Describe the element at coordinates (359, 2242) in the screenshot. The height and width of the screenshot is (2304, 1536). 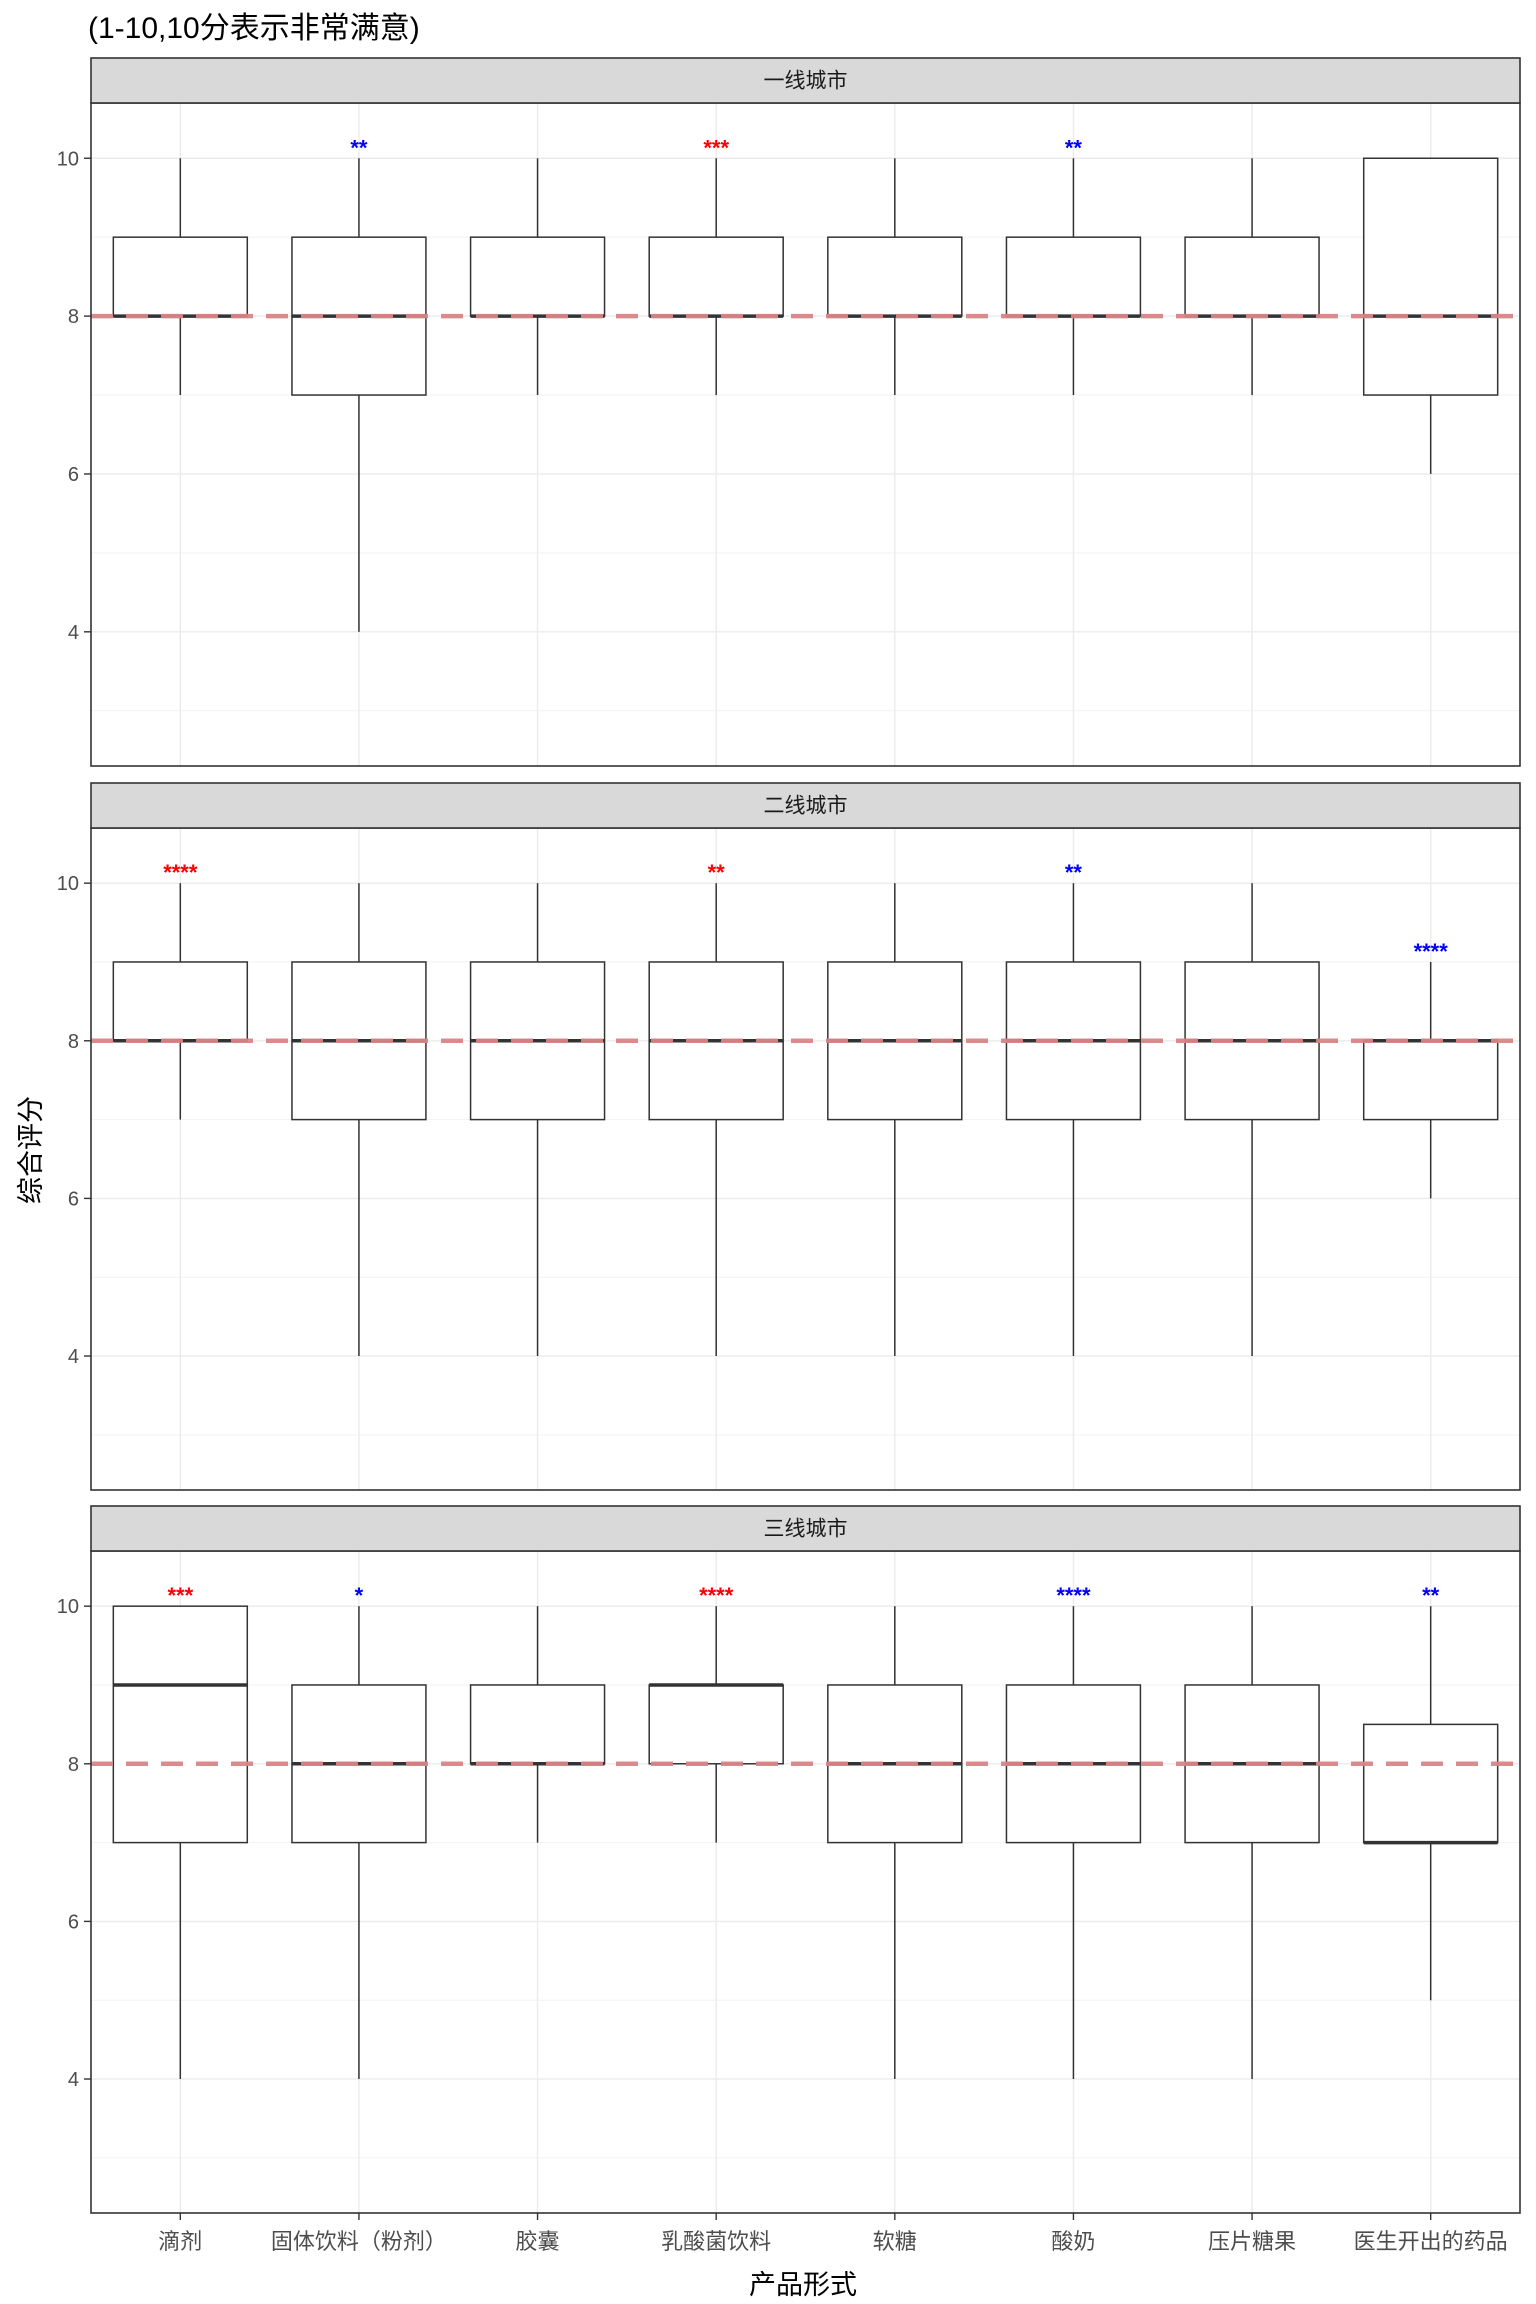
I see `x-tick-label: 固体饮料（粉剂）` at that location.